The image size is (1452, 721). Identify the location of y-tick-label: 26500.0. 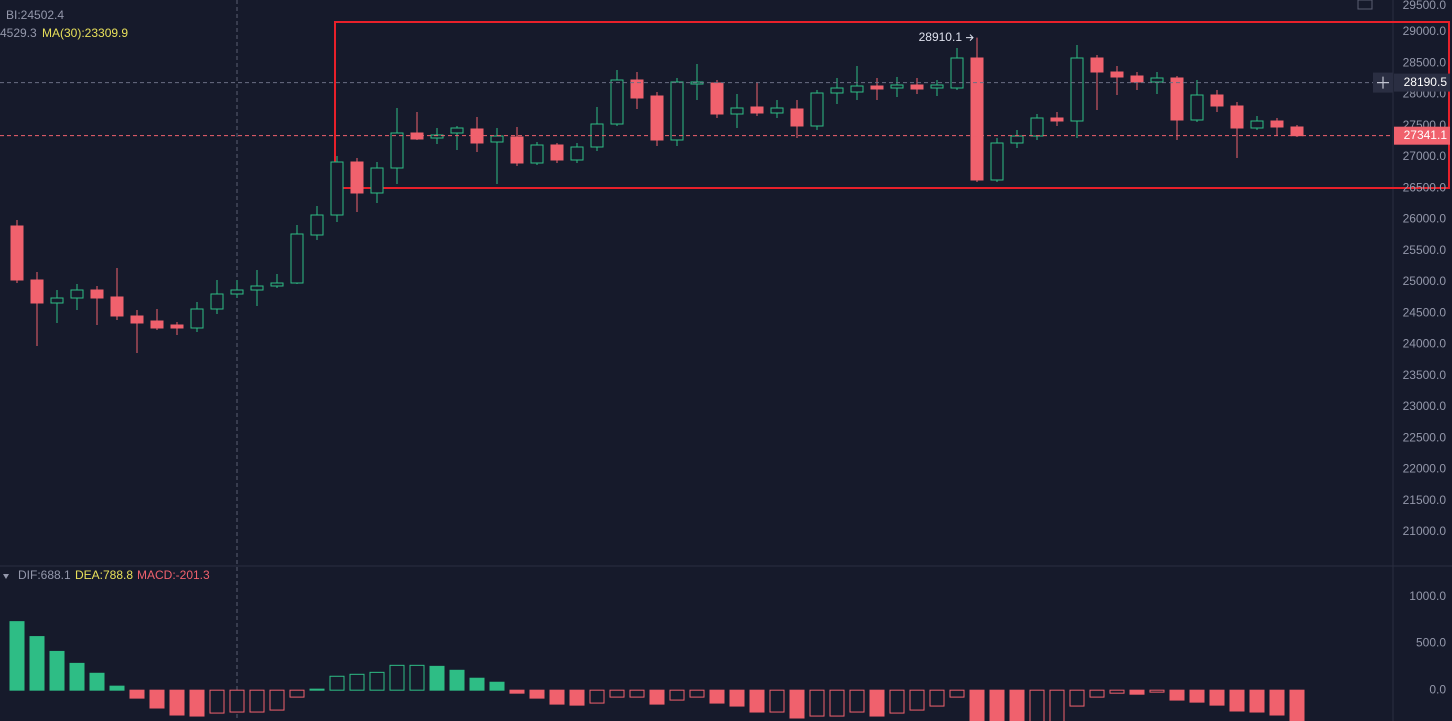
(1425, 187).